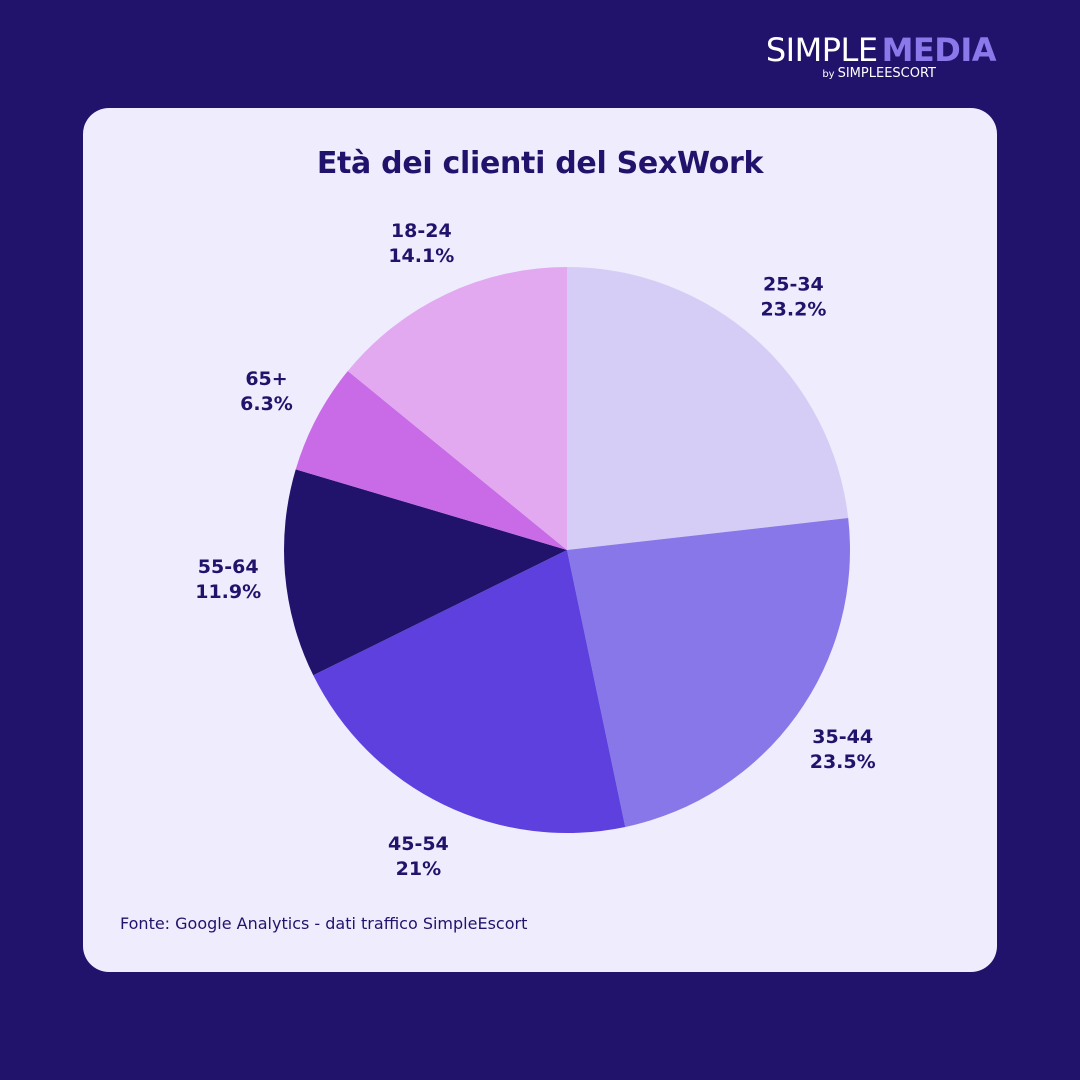 The height and width of the screenshot is (1080, 1080). I want to click on slice-category-35-44: 35-44, so click(842, 737).